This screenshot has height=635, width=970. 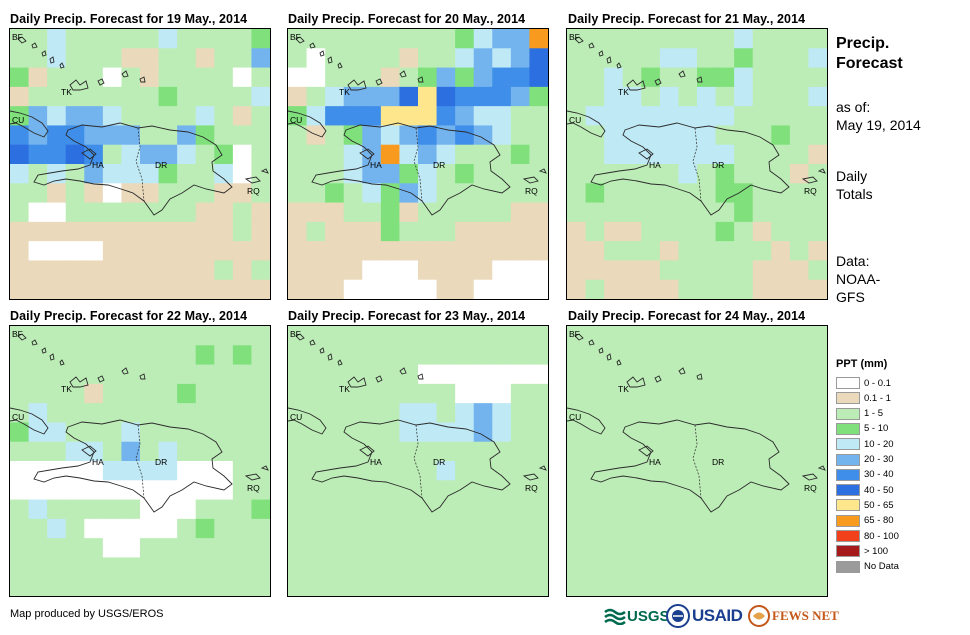 I want to click on map-credit: Map produced by USGS/EROS, so click(x=87, y=614).